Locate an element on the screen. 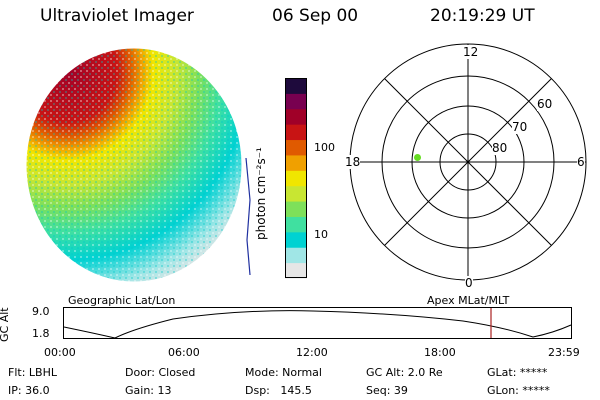  instrument-title: Ultraviolet Imager is located at coordinates (117, 16).